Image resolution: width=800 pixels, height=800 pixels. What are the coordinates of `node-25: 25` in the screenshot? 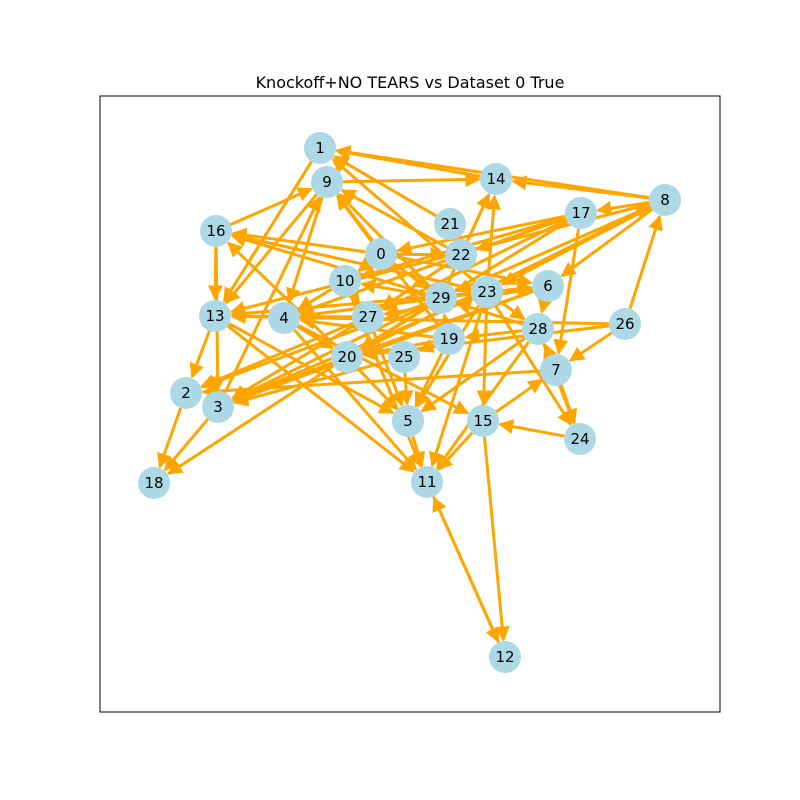 It's located at (404, 357).